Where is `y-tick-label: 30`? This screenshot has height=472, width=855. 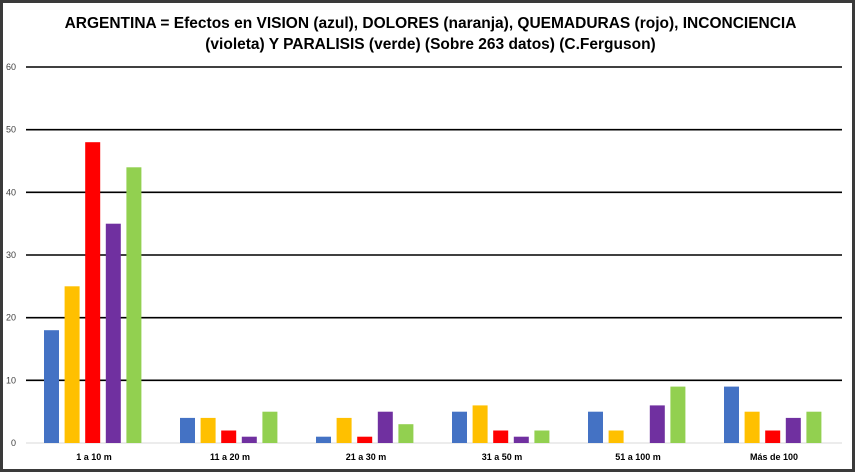
y-tick-label: 30 is located at coordinates (11, 255).